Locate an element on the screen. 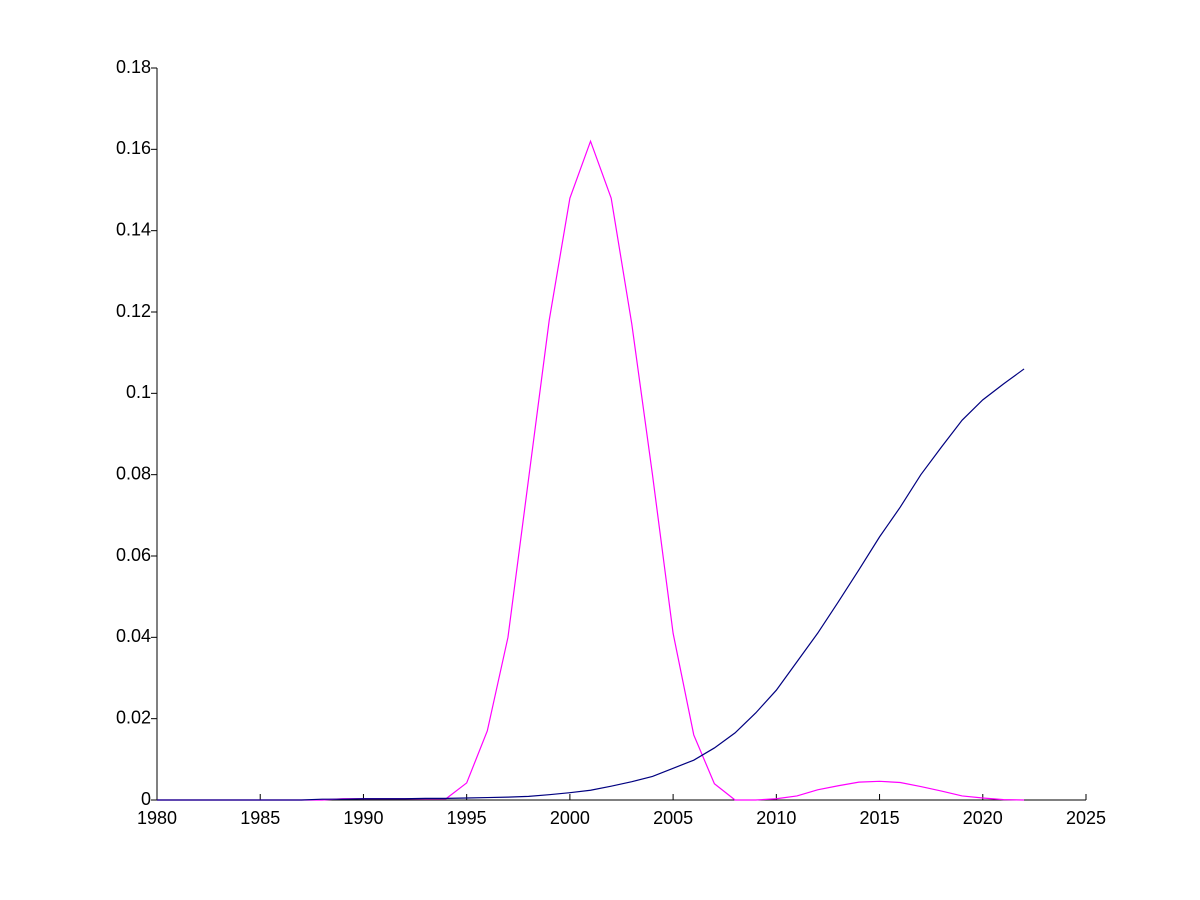 The image size is (1200, 900). x-tick-label: 1985 is located at coordinates (260, 818).